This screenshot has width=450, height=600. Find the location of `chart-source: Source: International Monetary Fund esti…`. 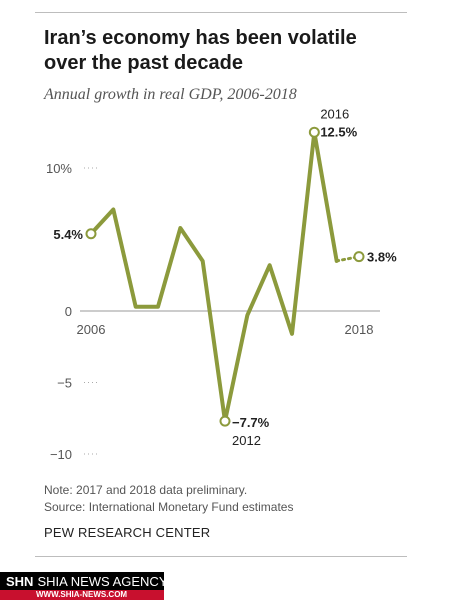

chart-source: Source: International Monetary Fund esti… is located at coordinates (169, 507).